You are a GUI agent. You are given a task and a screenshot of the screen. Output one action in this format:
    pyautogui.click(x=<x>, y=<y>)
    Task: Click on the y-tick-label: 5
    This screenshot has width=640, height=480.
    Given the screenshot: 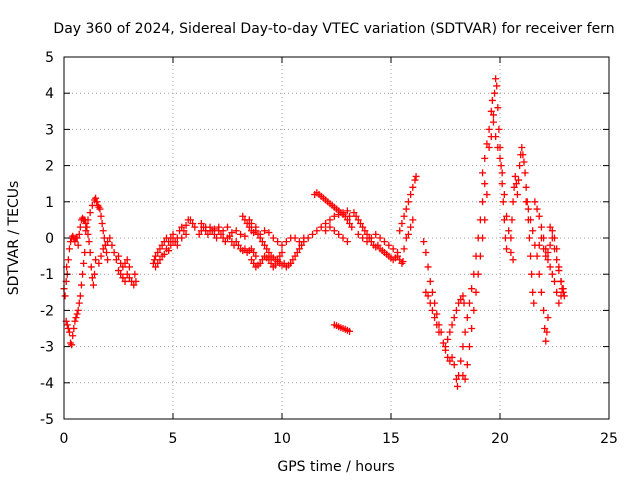 What is the action you would take?
    pyautogui.click(x=49, y=58)
    